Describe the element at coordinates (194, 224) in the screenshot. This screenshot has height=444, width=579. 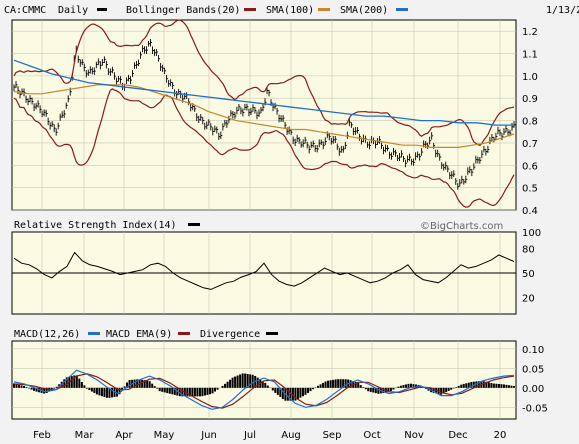
I see `legend-rsi-swatch` at that location.